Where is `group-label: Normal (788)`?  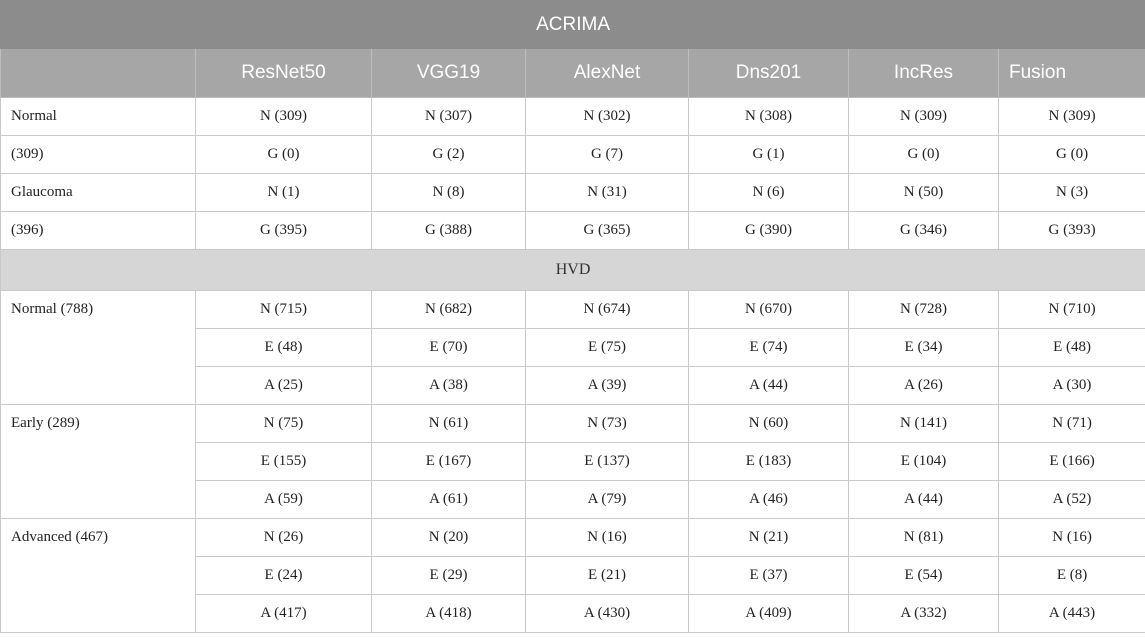 group-label: Normal (788) is located at coordinates (98, 347).